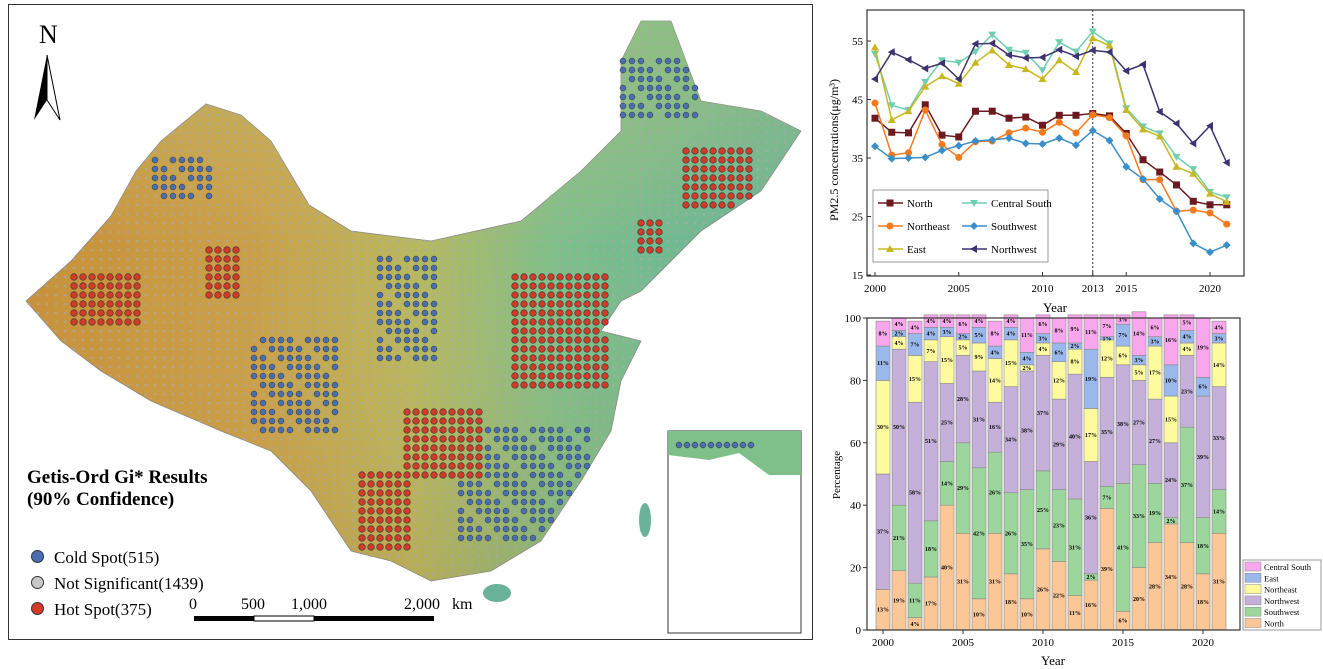  What do you see at coordinates (1253, 566) in the screenshot?
I see `legend-swatch` at bounding box center [1253, 566].